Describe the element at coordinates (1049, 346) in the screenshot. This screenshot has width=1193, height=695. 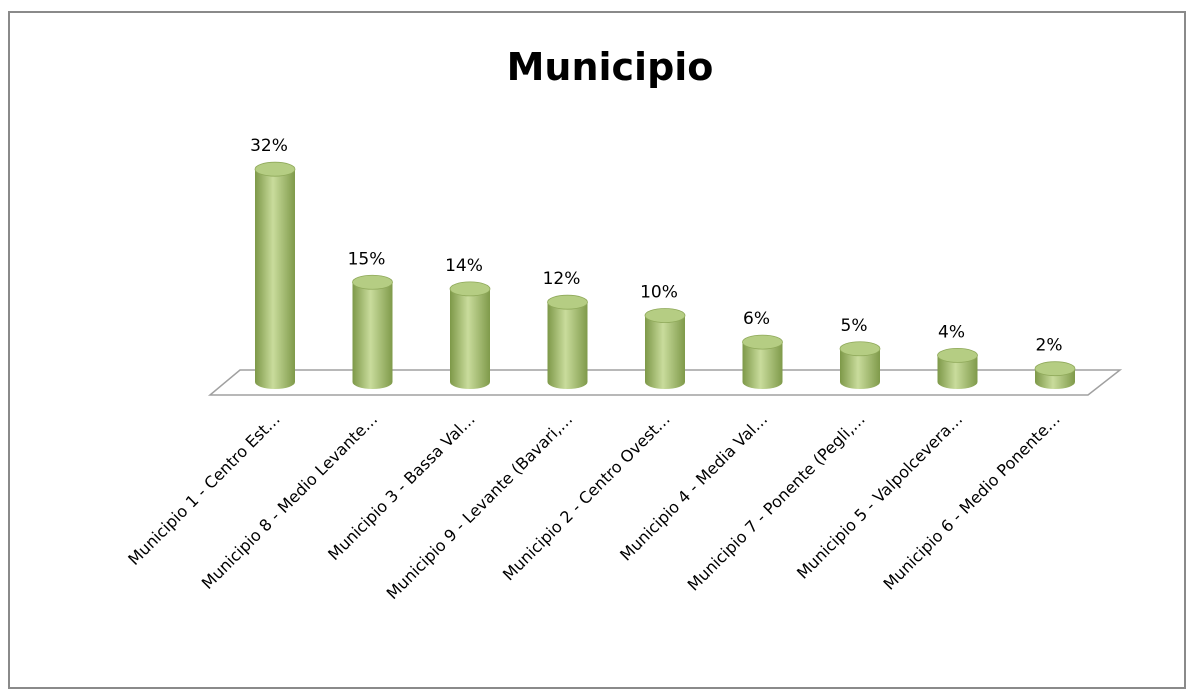
I see `data-label: 2%` at that location.